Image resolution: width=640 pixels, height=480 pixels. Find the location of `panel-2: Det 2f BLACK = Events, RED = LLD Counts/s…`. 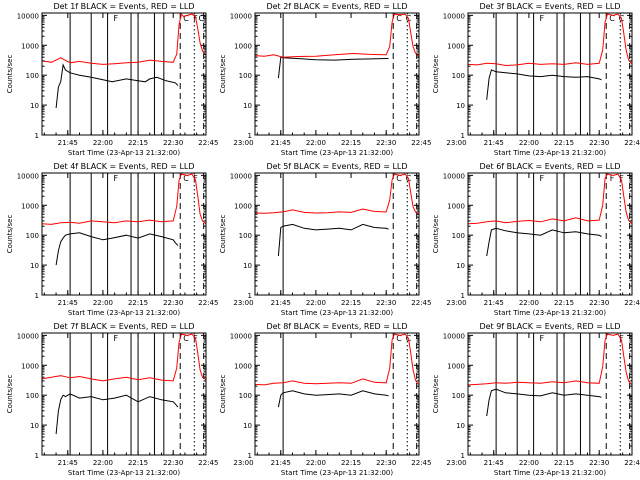

panel-2: Det 2f BLACK = Events, RED = LLD Counts/s… is located at coordinates (343, 79).